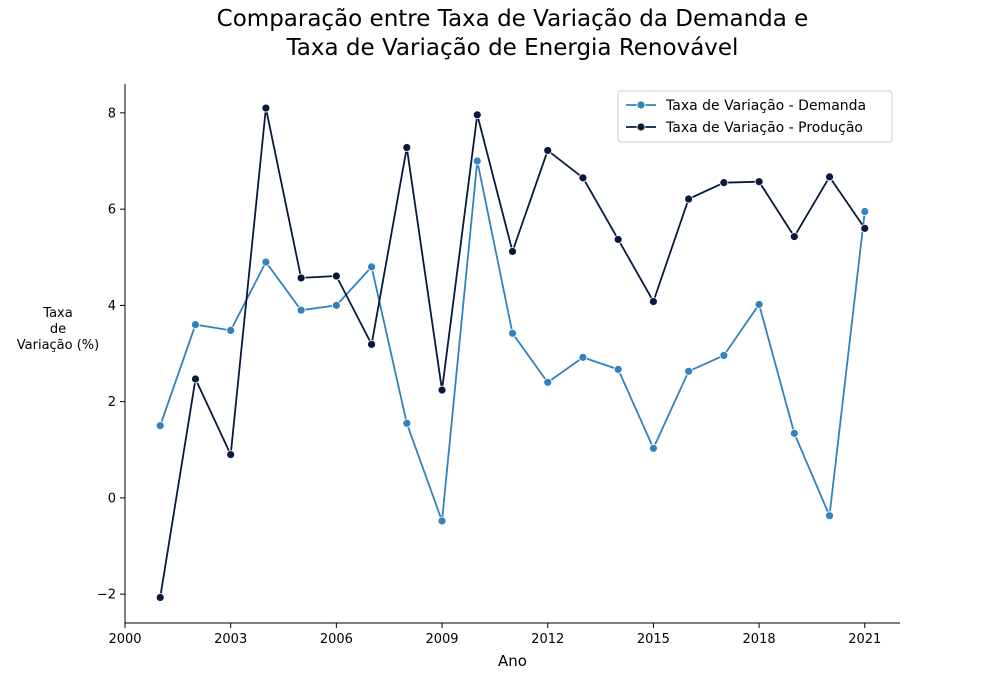 Image resolution: width=1000 pixels, height=700 pixels. I want to click on legend-label-2: Taxa de Variação - Produção, so click(764, 128).